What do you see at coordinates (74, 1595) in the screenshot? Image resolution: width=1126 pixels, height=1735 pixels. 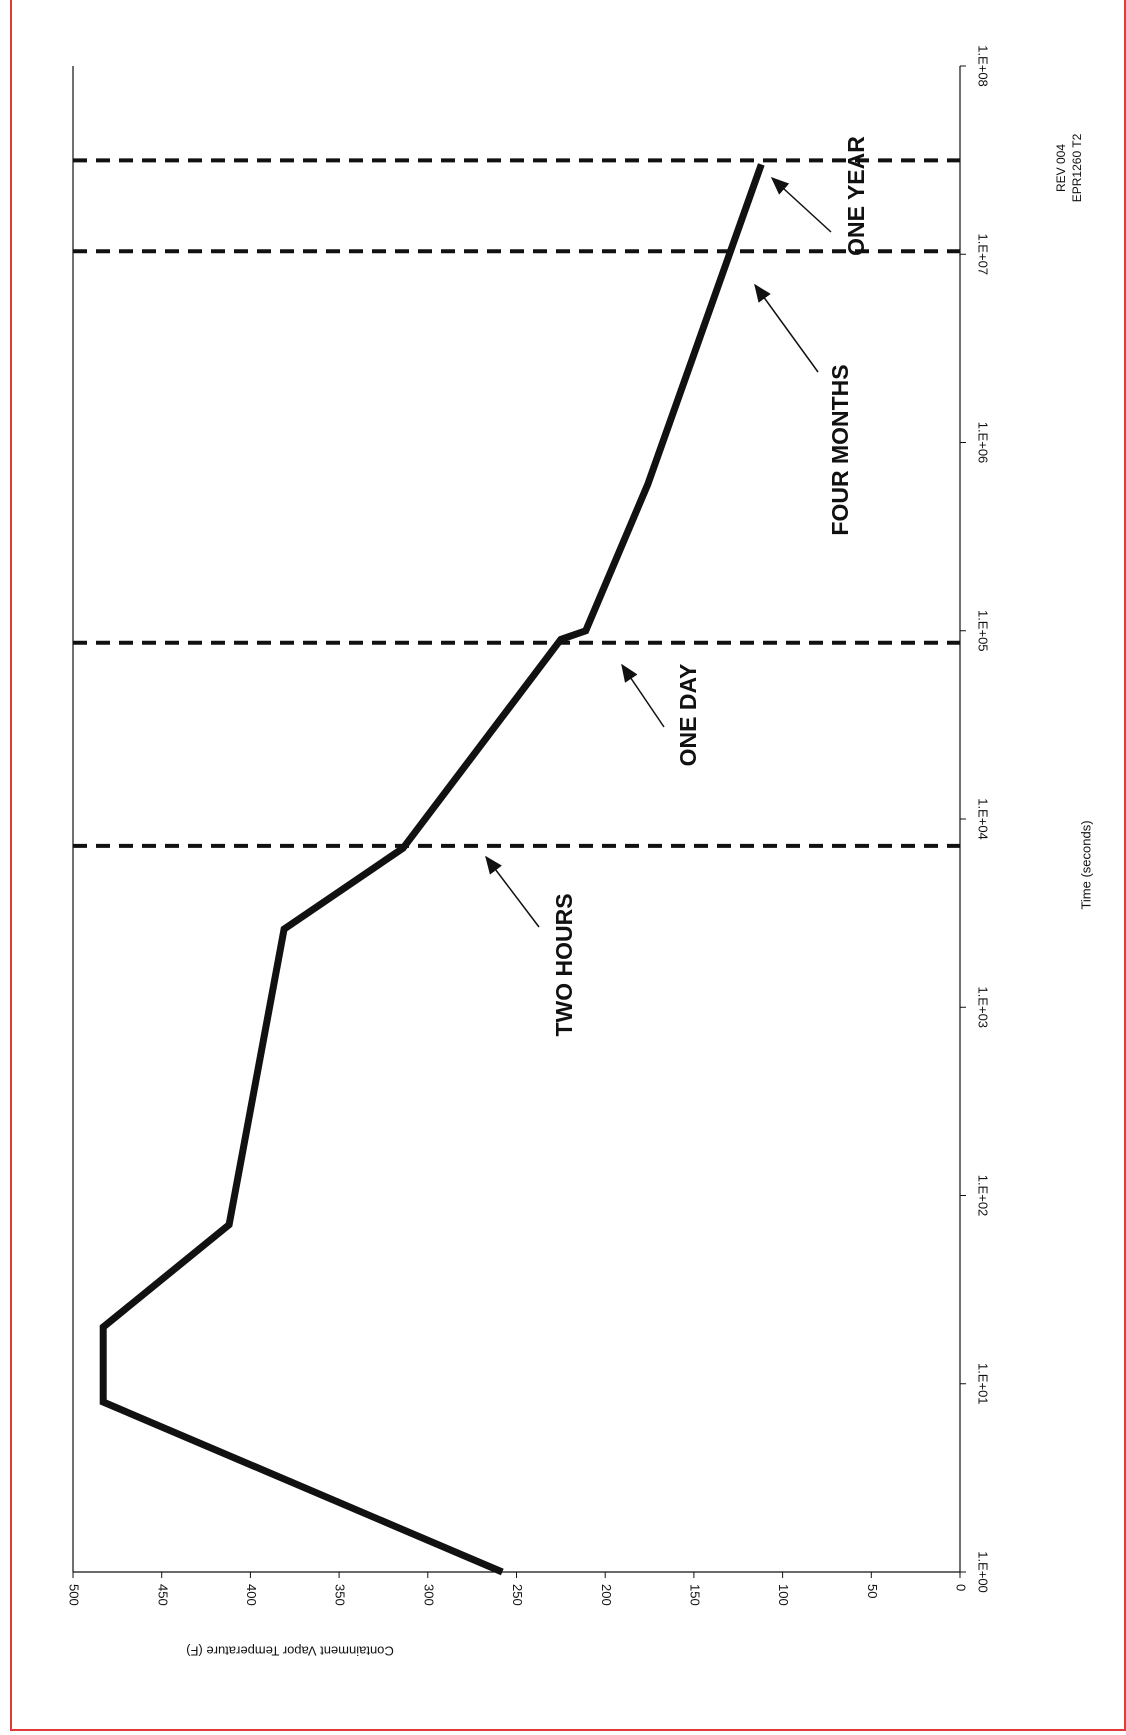 I see `value-tick-label: 500` at bounding box center [74, 1595].